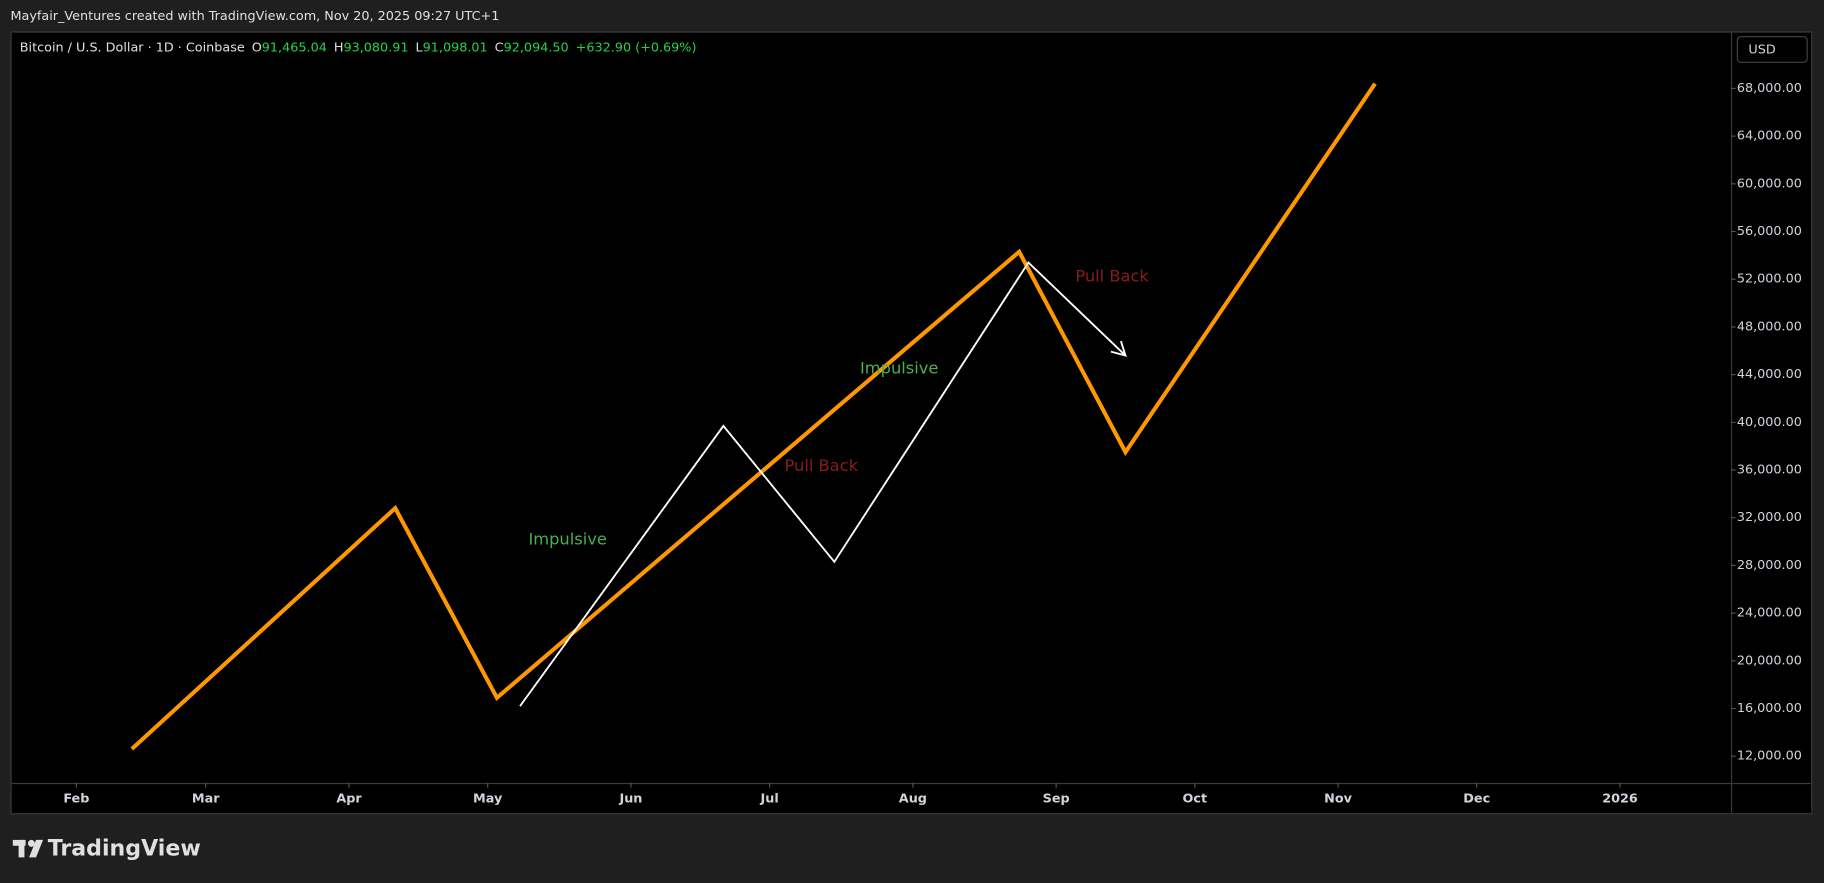 This screenshot has width=1824, height=883. Describe the element at coordinates (536, 47) in the screenshot. I see `ohlc-value: 92,094.50` at that location.